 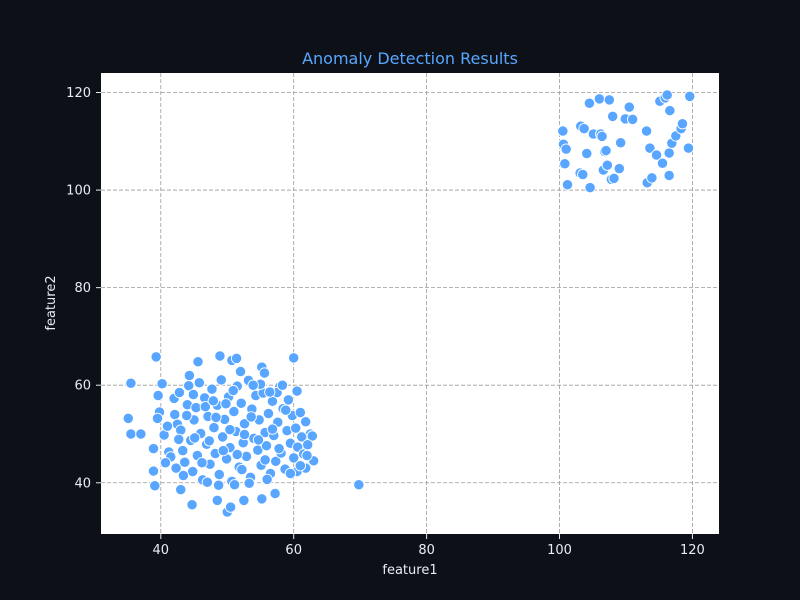 I want to click on x-tick-label: 100, so click(x=559, y=550).